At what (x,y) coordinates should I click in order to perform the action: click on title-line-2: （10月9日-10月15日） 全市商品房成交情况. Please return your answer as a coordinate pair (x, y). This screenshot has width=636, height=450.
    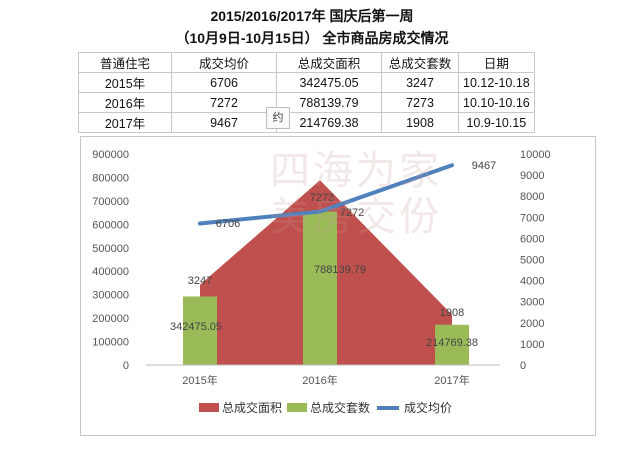
    Looking at the image, I should click on (312, 38).